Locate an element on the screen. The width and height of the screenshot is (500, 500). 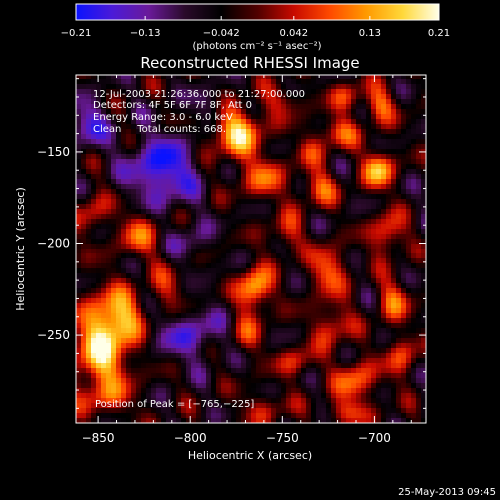
y-tick-label: −200 is located at coordinates (53, 244).